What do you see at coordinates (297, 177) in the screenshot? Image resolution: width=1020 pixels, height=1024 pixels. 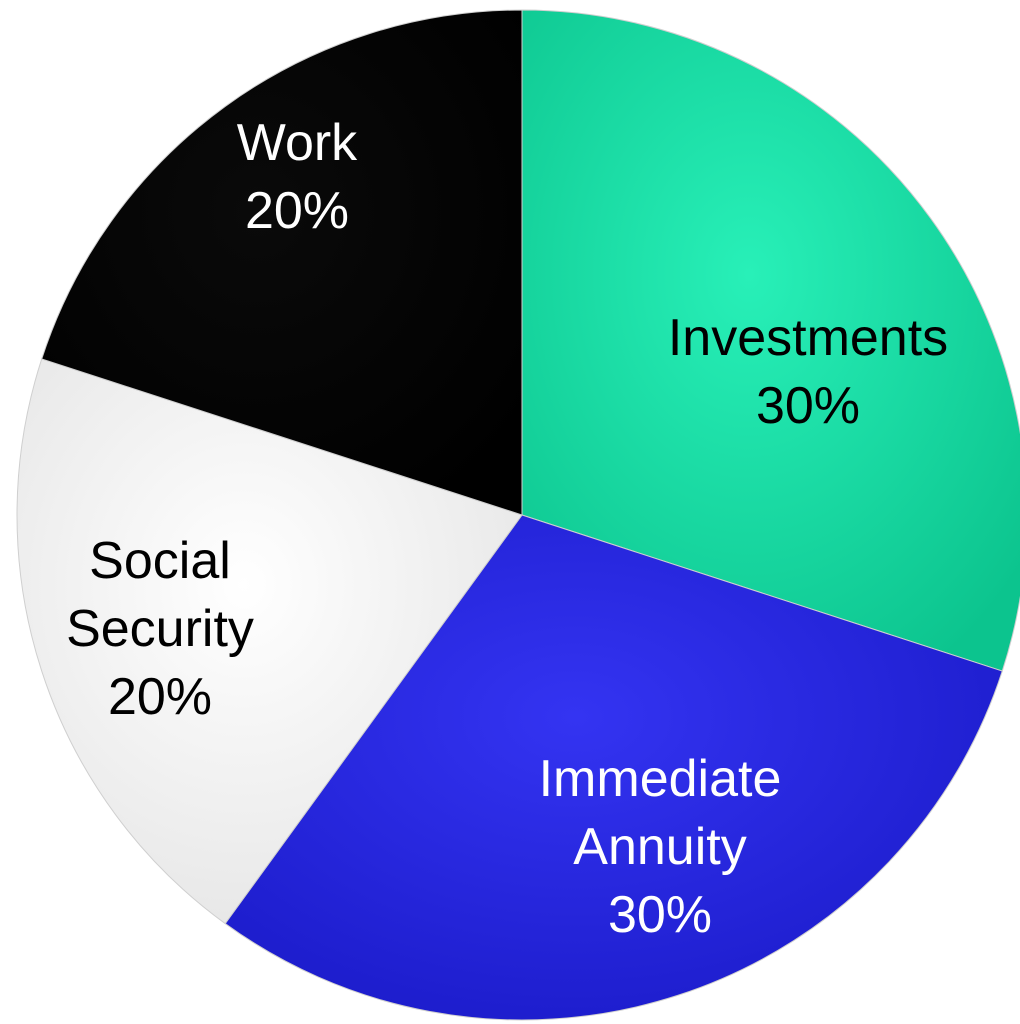 I see `slice-label-3: Work 20%` at bounding box center [297, 177].